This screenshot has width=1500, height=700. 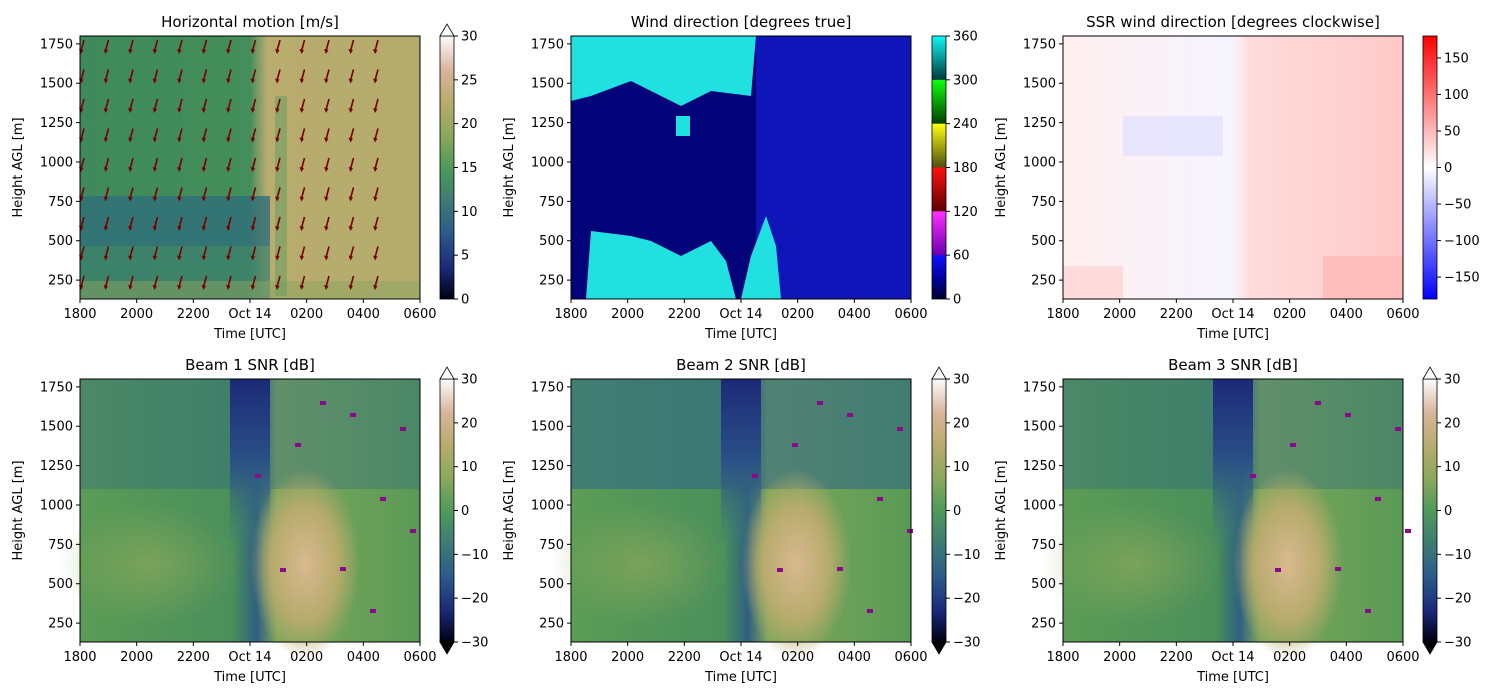 What do you see at coordinates (961, 467) in the screenshot?
I see `colorbar-tick-label: 10` at bounding box center [961, 467].